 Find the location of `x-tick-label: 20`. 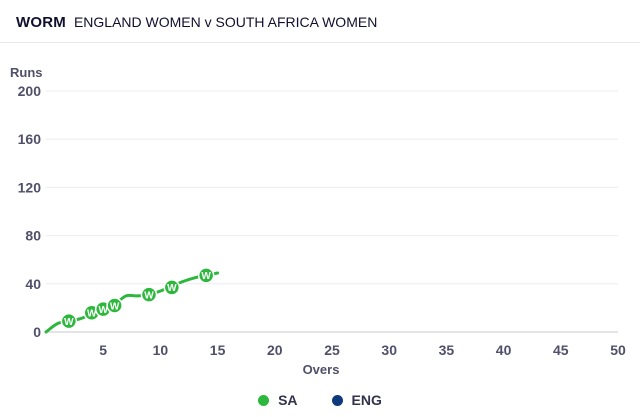

x-tick-label: 20 is located at coordinates (275, 350).